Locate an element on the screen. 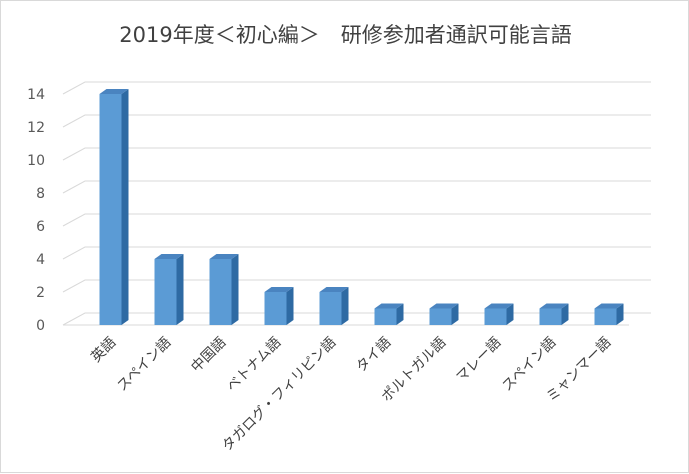 The image size is (689, 474). chart-title: 2019年度＜初心編＞ 研修参加者通訳可能言語 is located at coordinates (345, 35).